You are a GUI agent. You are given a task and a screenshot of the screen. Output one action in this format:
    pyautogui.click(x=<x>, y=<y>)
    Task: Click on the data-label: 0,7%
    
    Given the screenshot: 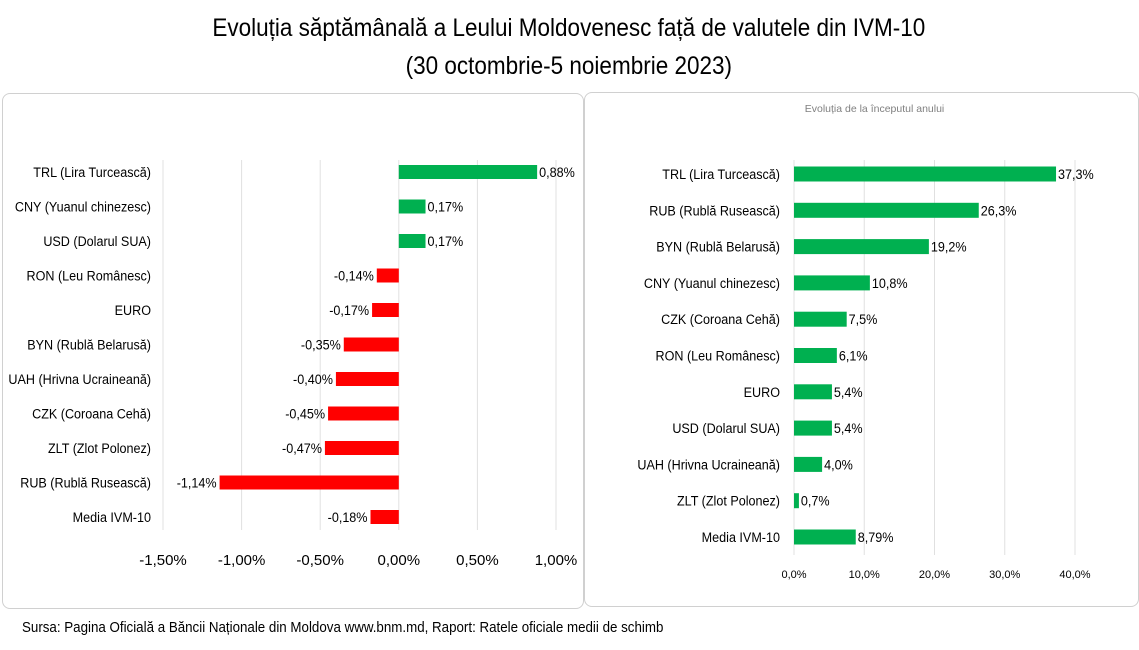 What is the action you would take?
    pyautogui.click(x=815, y=501)
    